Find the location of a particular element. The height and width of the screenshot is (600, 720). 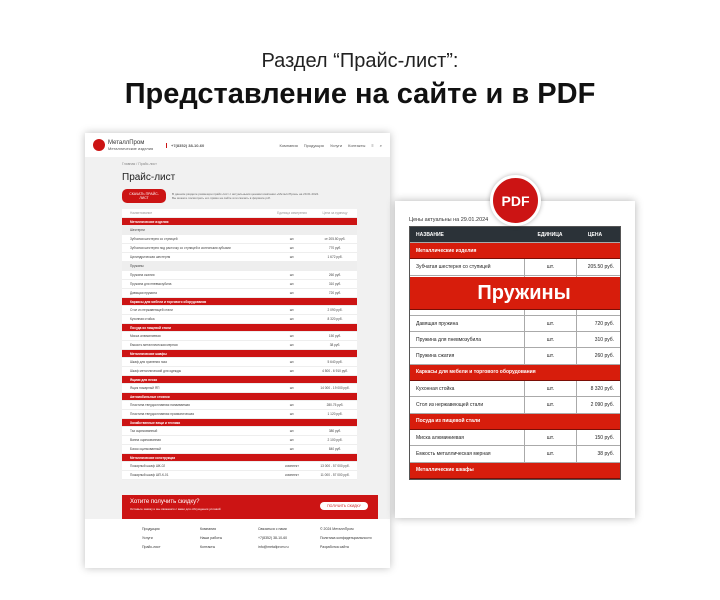

header-phone: +7(8352) 38-10-60 is located at coordinates (188, 145).